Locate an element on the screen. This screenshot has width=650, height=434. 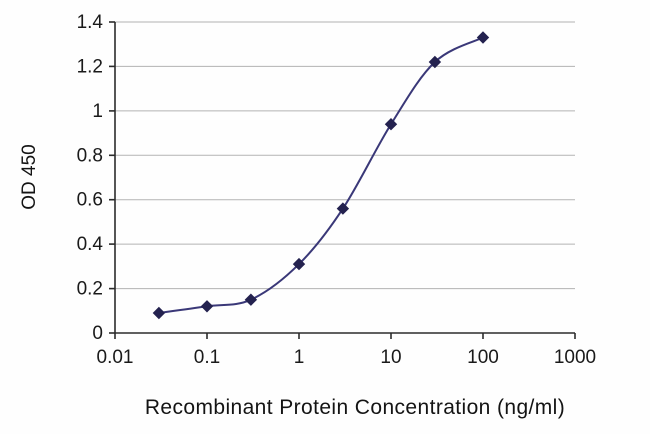
x-tick-label: 1000 is located at coordinates (575, 357).